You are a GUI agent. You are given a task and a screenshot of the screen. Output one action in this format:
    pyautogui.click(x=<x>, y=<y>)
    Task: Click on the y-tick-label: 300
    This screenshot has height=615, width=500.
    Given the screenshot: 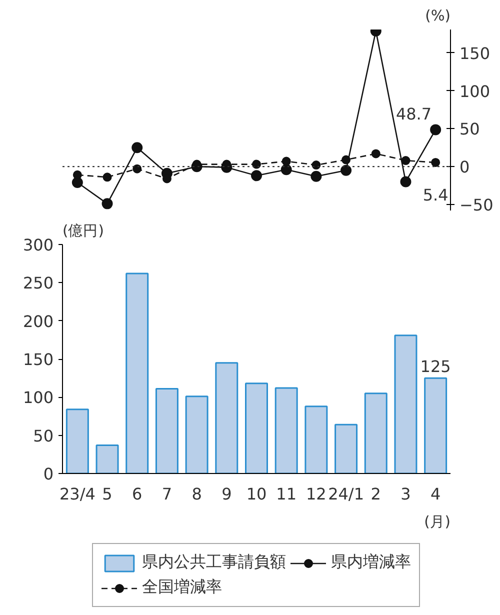 What is the action you would take?
    pyautogui.click(x=38, y=245)
    